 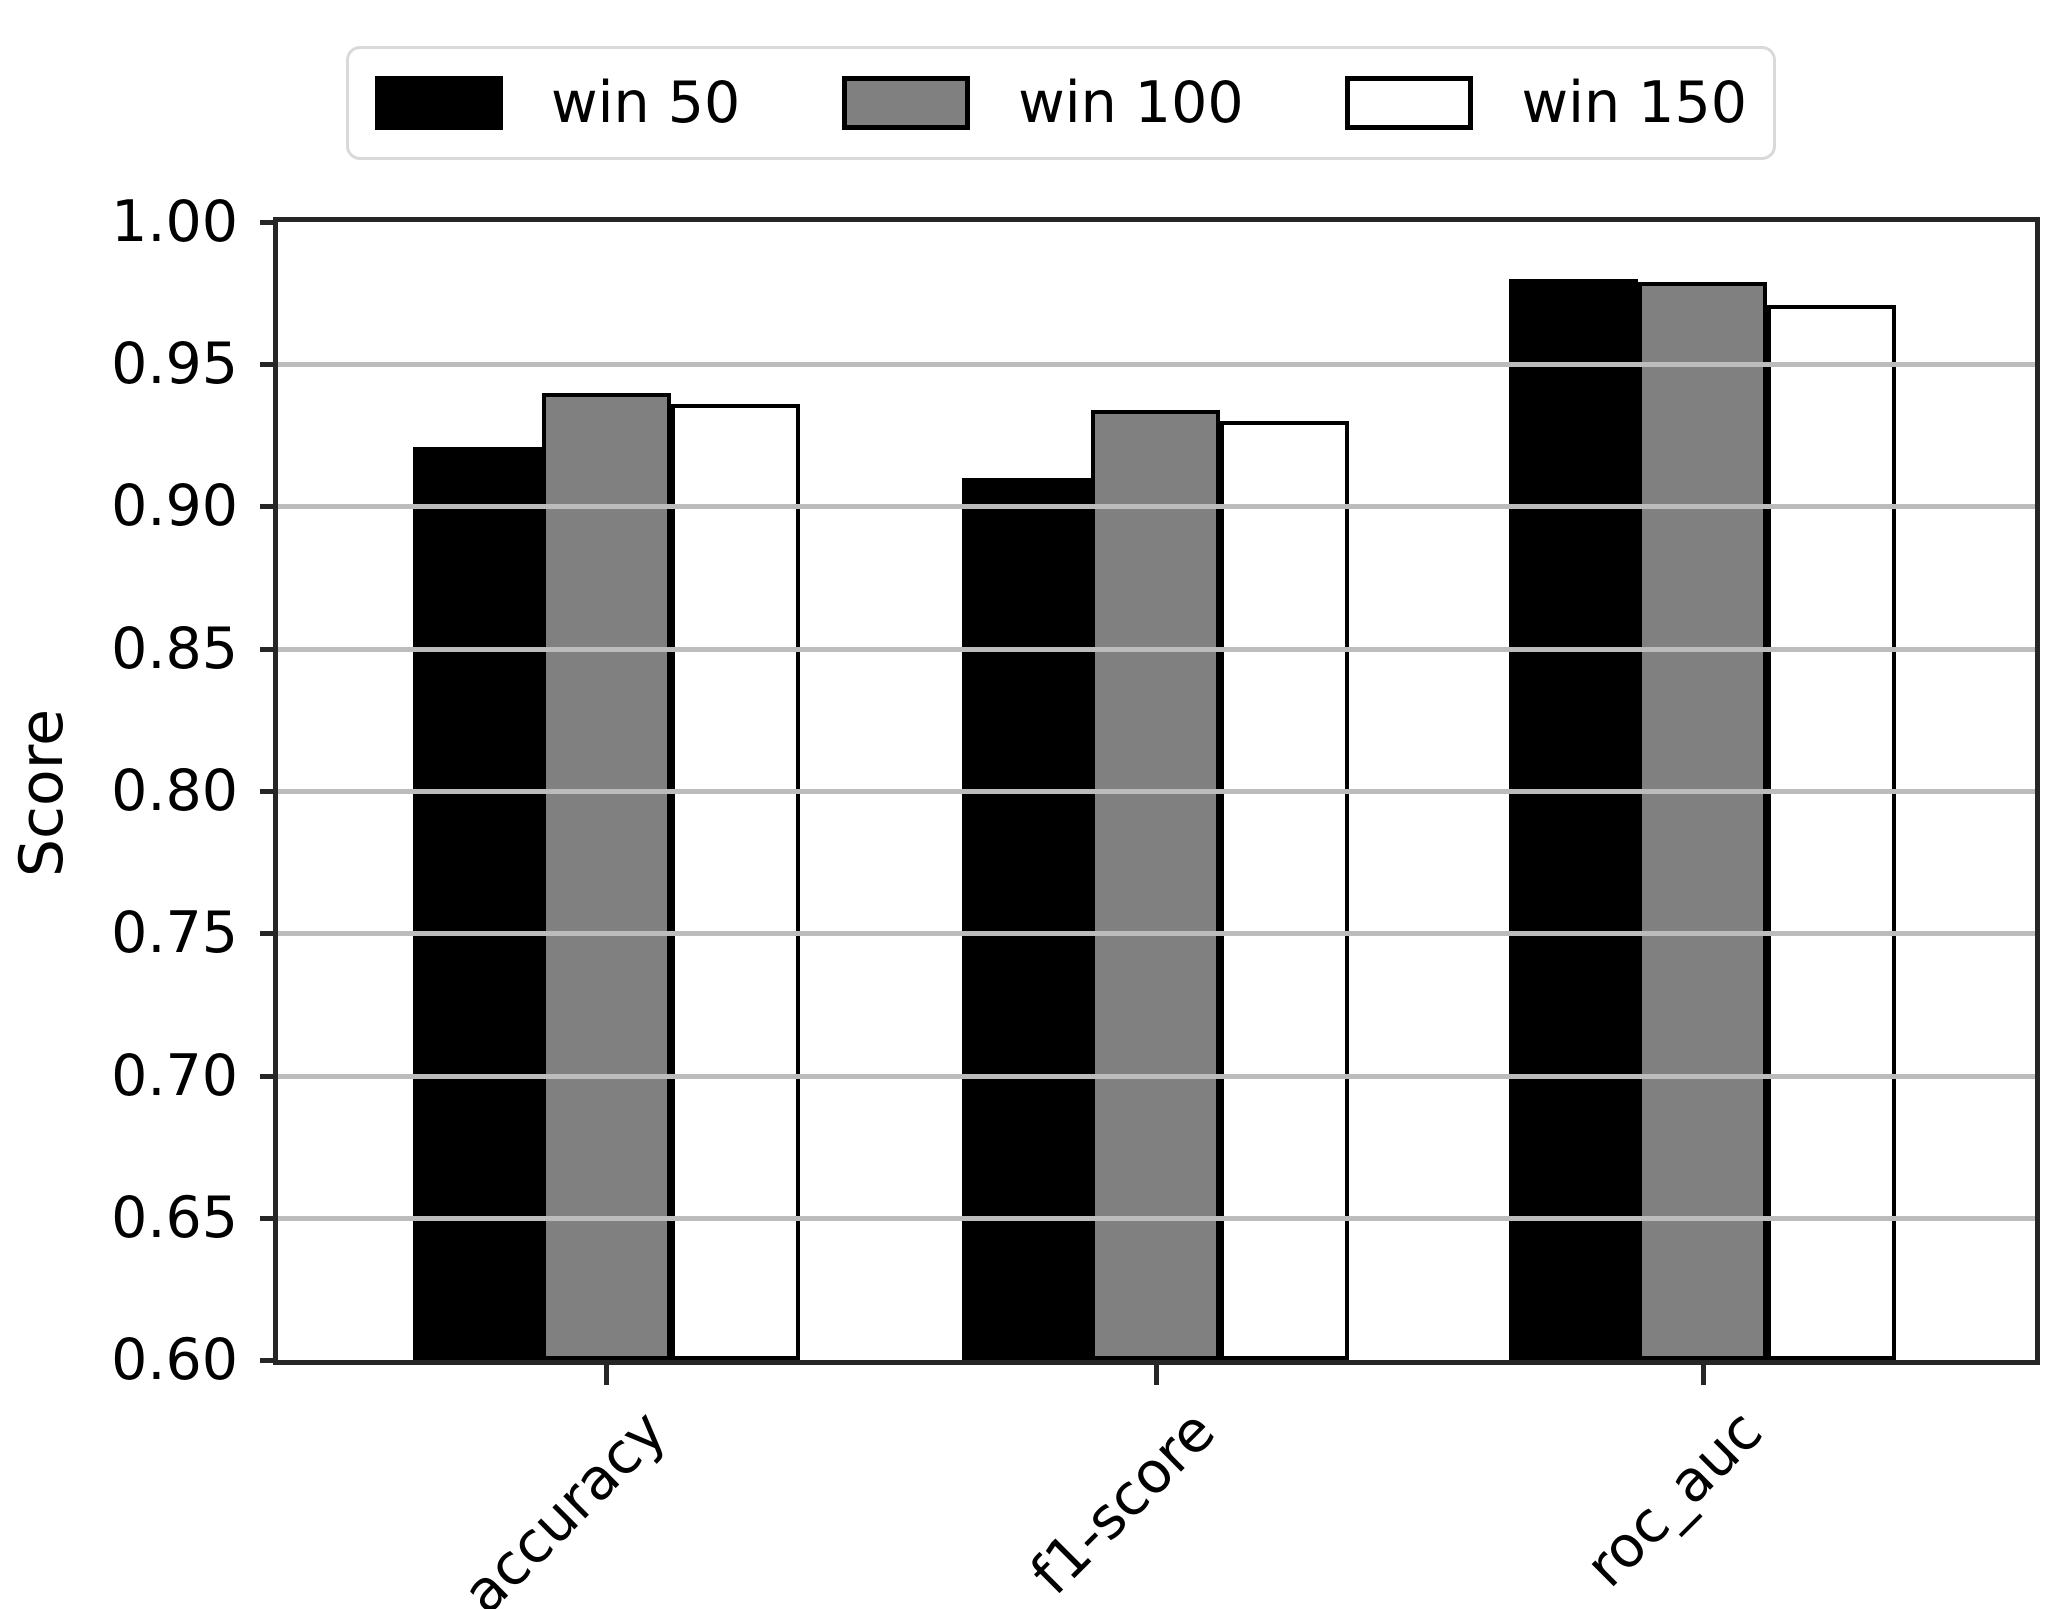 What do you see at coordinates (1026, 919) in the screenshot?
I see `bar-win-50-f1-score` at bounding box center [1026, 919].